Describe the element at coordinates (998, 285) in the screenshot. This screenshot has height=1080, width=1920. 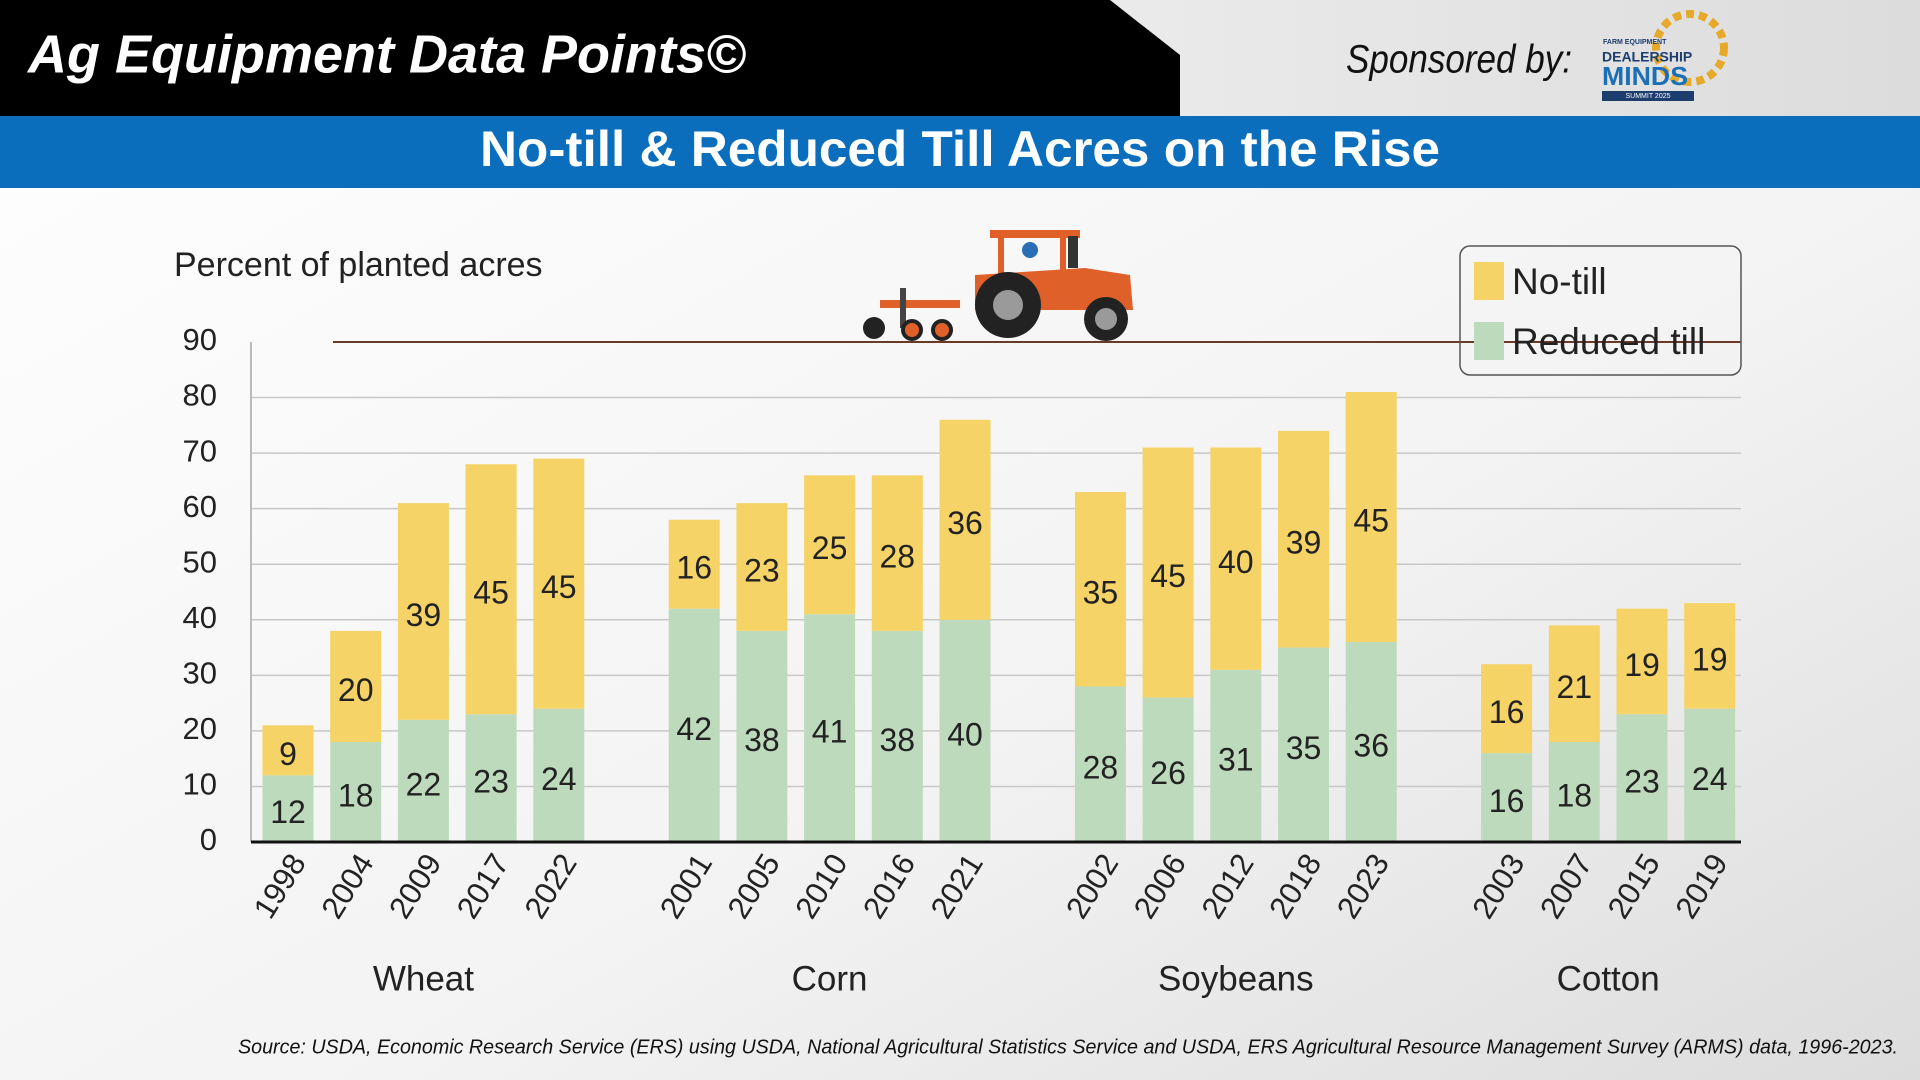
I see `tractor` at that location.